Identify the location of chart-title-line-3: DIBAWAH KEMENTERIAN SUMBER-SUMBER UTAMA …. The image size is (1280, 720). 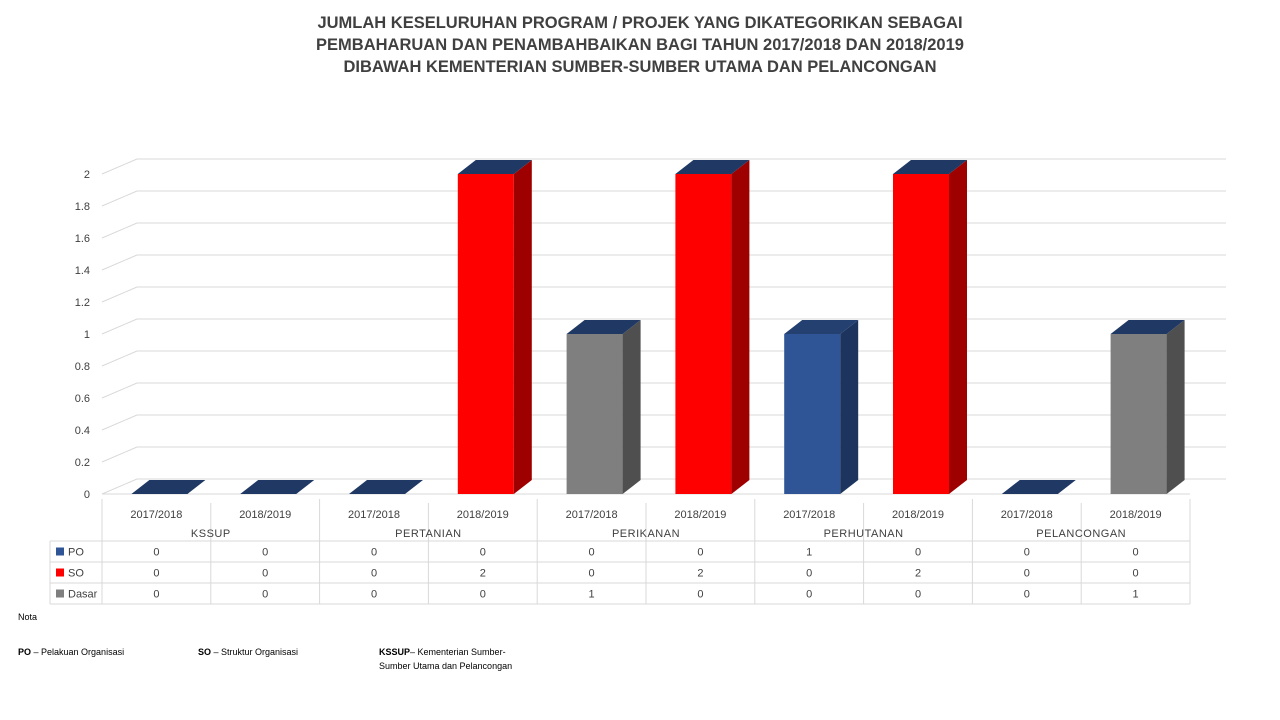
(640, 67).